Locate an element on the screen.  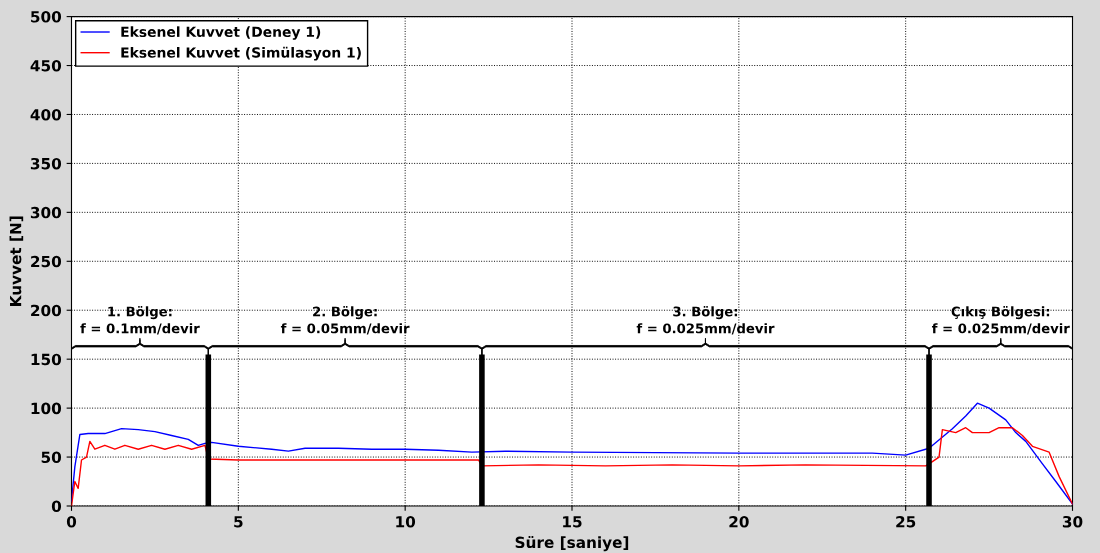
x-tick-label: 15 is located at coordinates (572, 522).